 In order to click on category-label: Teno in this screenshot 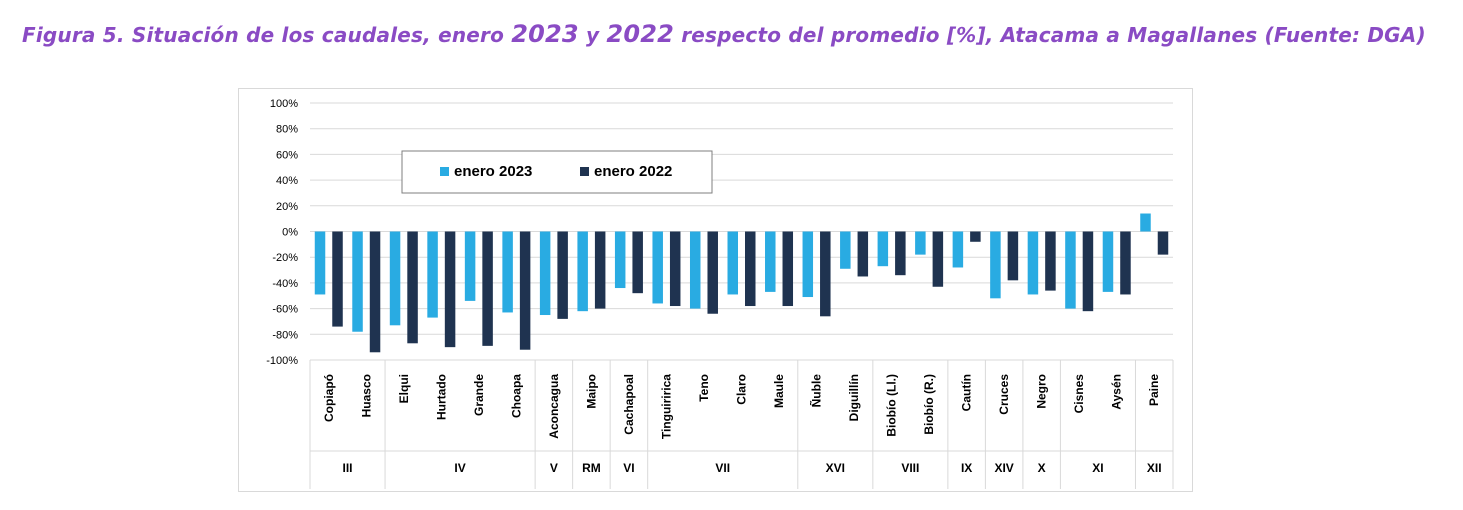, I will do `click(704, 388)`.